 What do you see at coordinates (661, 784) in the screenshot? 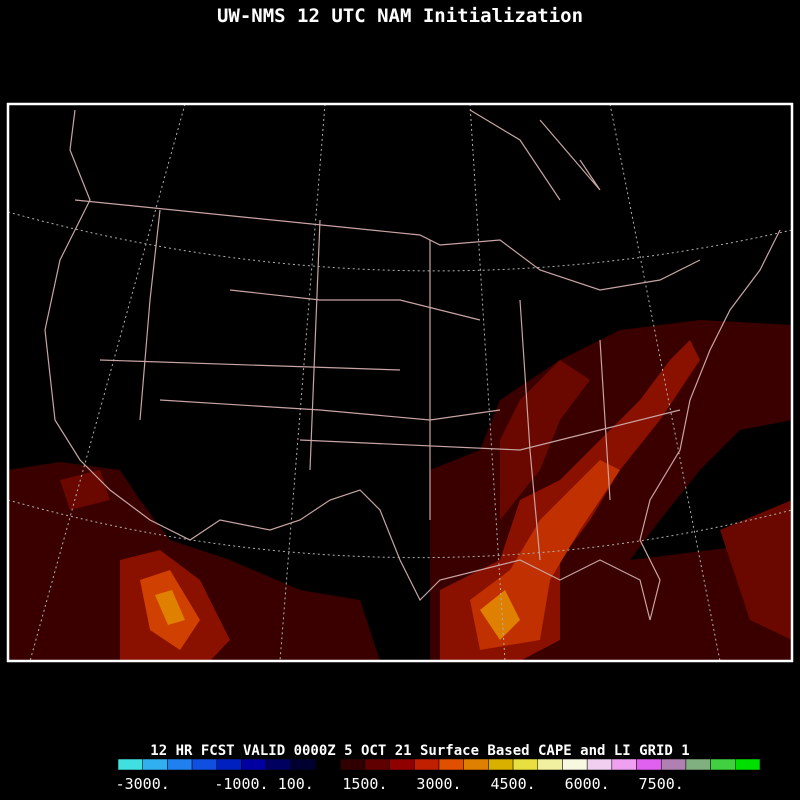
I see `colorbar-tick-label: 7500.` at bounding box center [661, 784].